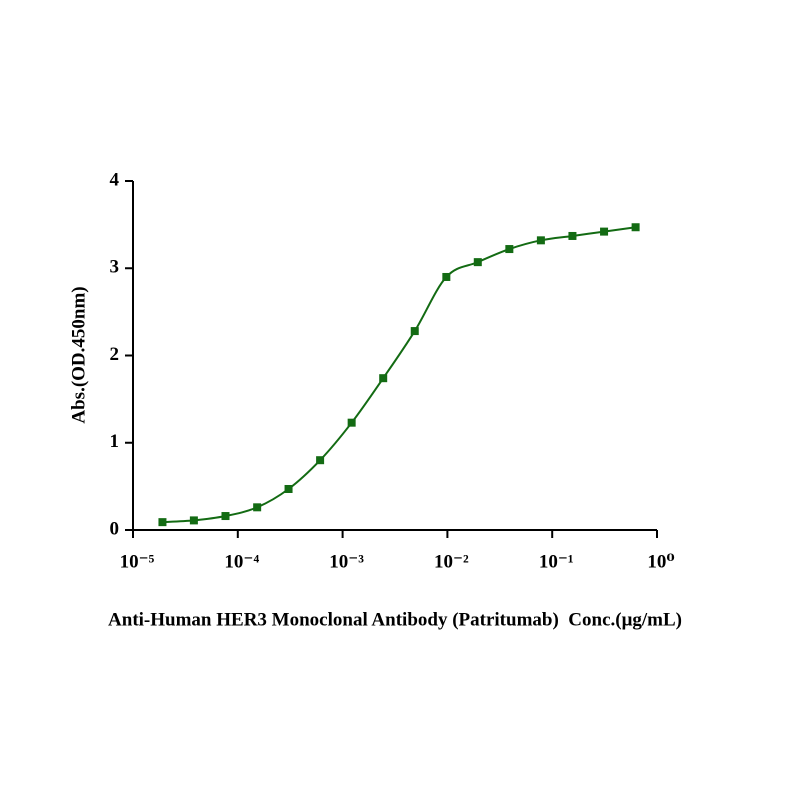  What do you see at coordinates (115, 179) in the screenshot?
I see `y-tick-label: 4` at bounding box center [115, 179].